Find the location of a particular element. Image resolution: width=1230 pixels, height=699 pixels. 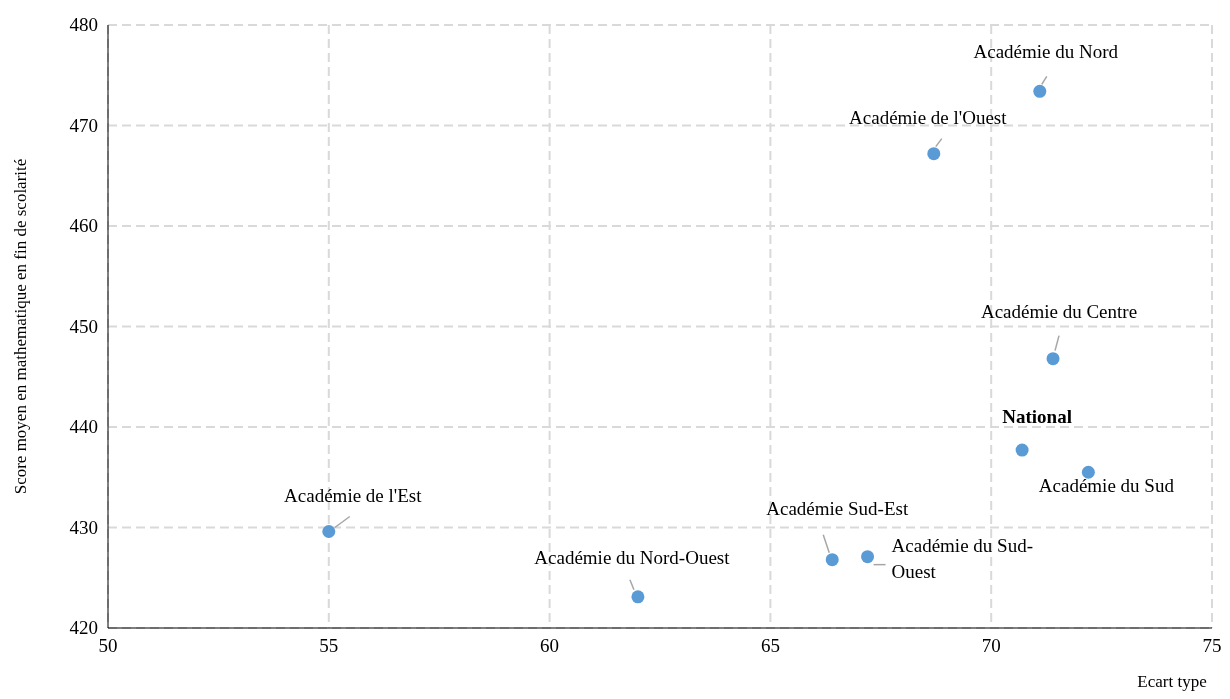

series-label: National is located at coordinates (1037, 417).